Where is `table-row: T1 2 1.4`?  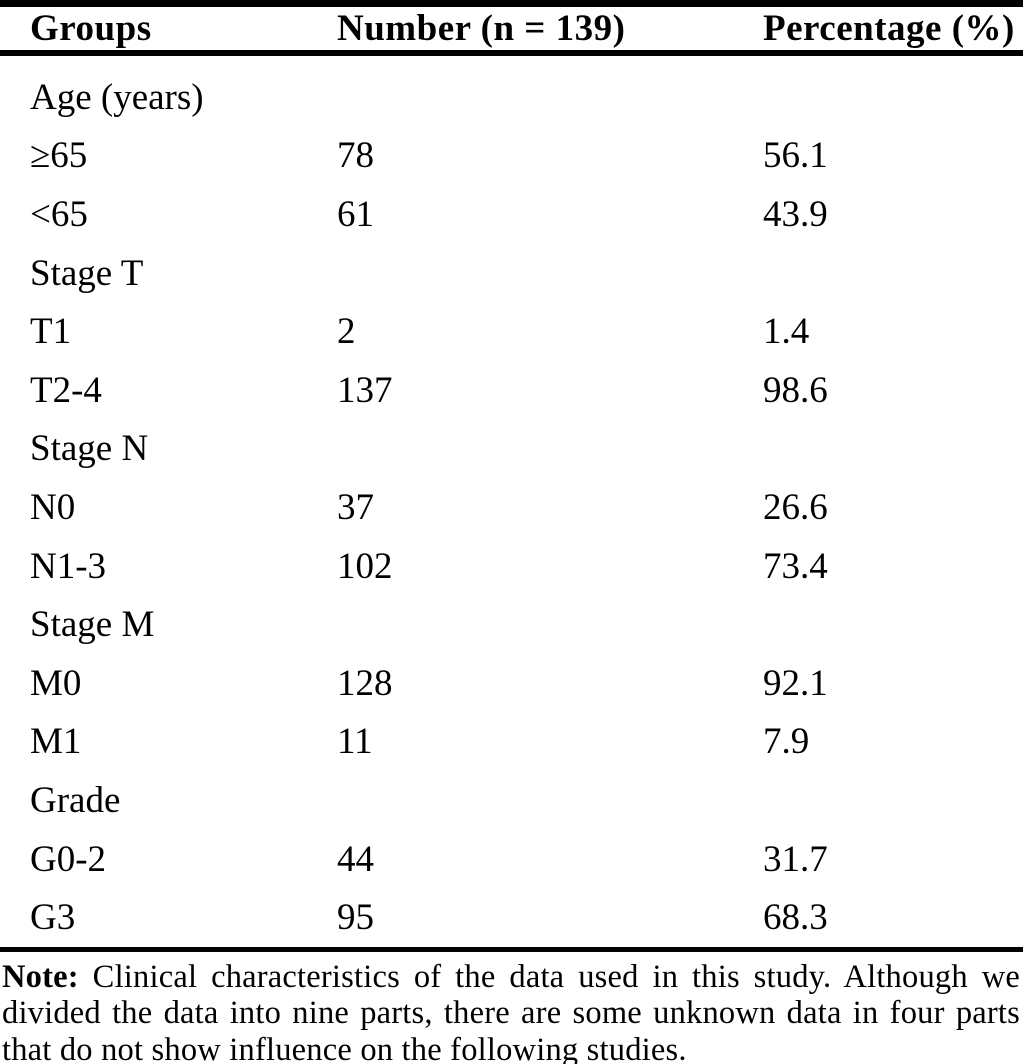
table-row: T1 2 1.4 is located at coordinates (511, 331).